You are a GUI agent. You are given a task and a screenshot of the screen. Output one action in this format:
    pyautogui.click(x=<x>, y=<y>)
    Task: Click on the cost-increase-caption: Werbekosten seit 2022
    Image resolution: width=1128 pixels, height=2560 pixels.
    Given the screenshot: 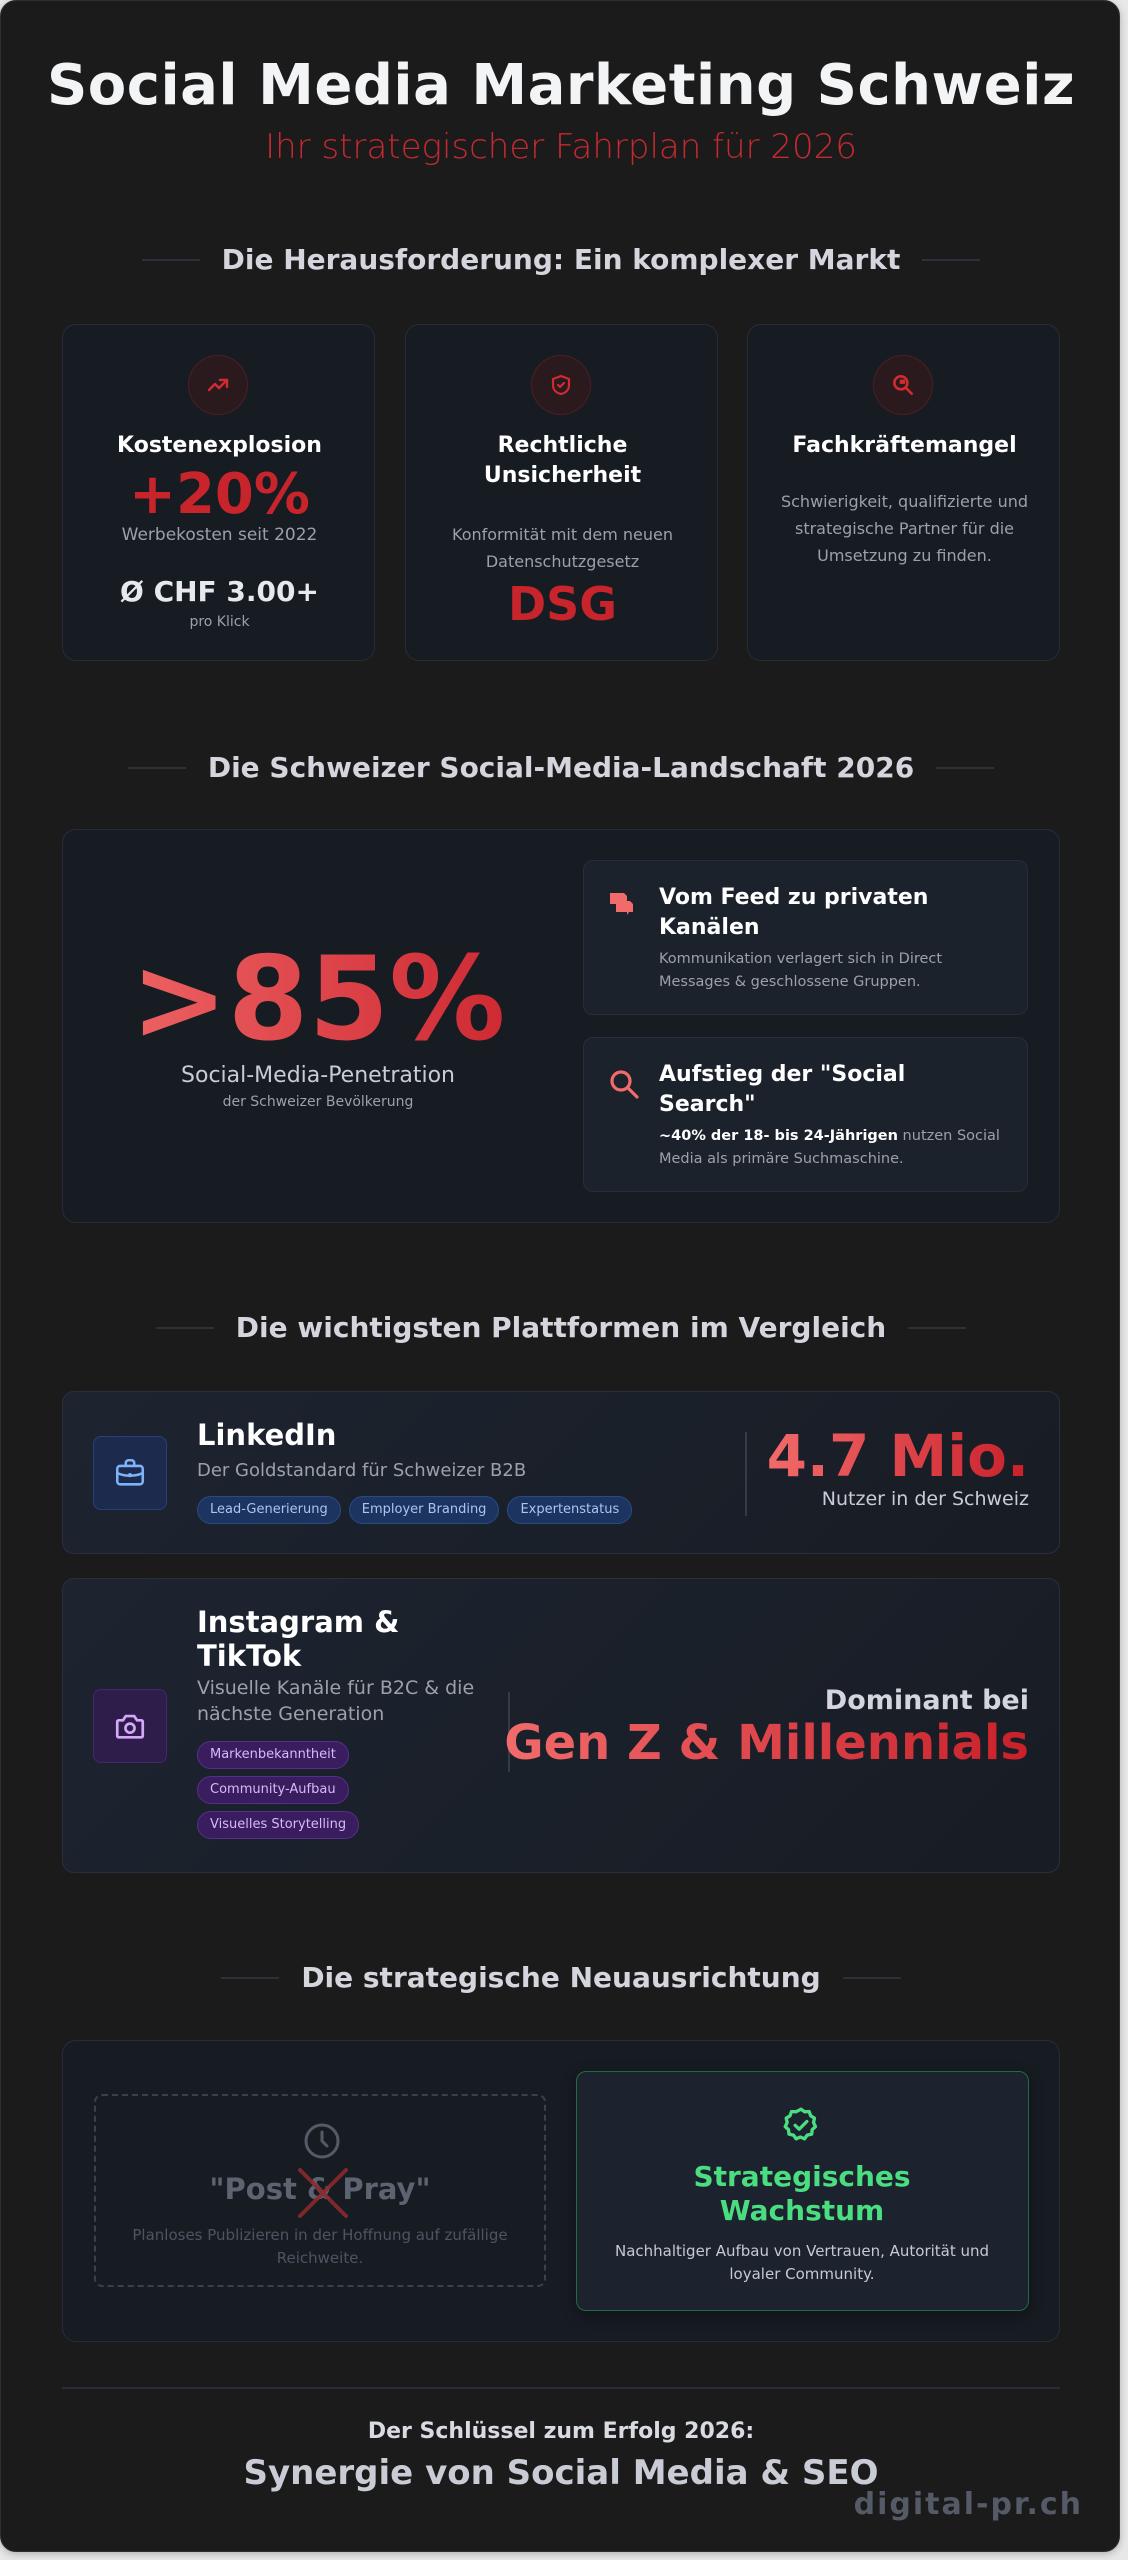 What is the action you would take?
    pyautogui.click(x=219, y=535)
    